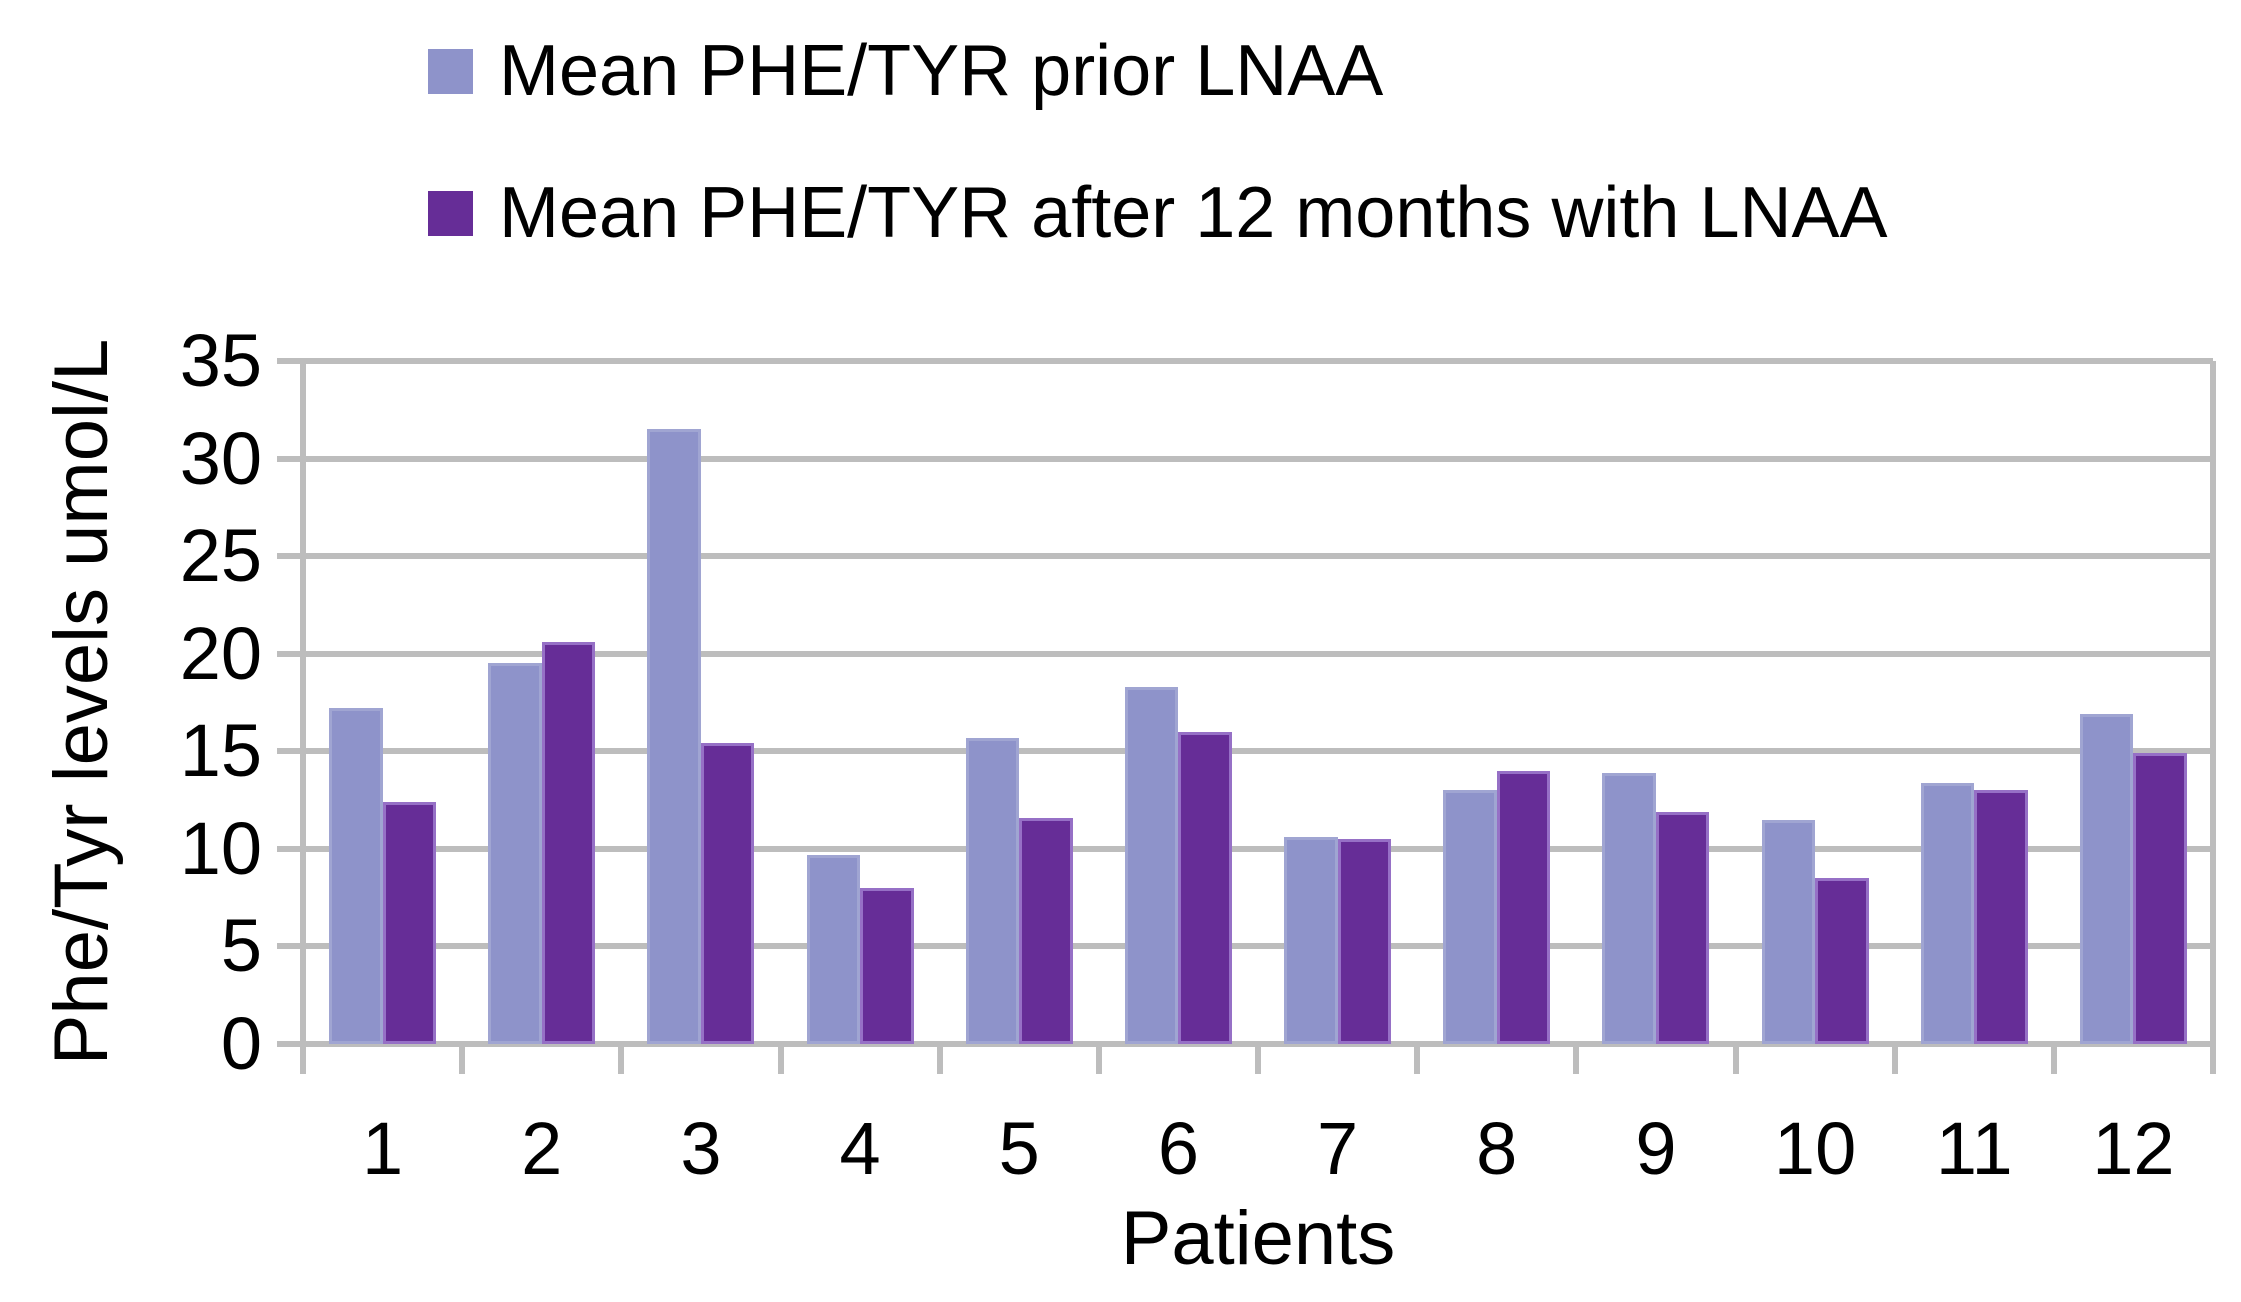 Image resolution: width=2241 pixels, height=1302 pixels. What do you see at coordinates (1815, 1148) in the screenshot?
I see `x-tick-label: 10` at bounding box center [1815, 1148].